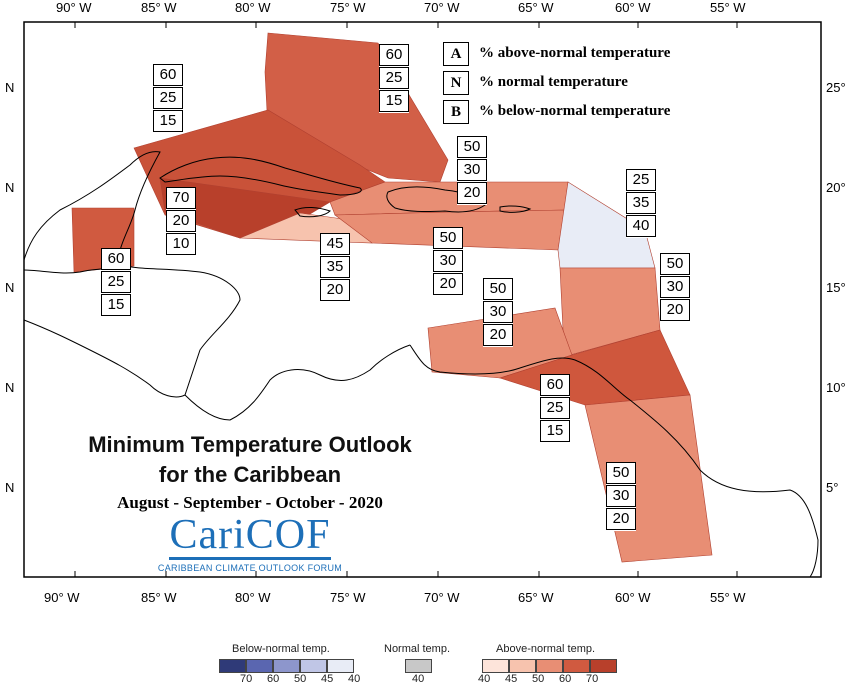 The image size is (845, 685). Describe the element at coordinates (835, 87) in the screenshot. I see `lat-label-right: 25°` at that location.